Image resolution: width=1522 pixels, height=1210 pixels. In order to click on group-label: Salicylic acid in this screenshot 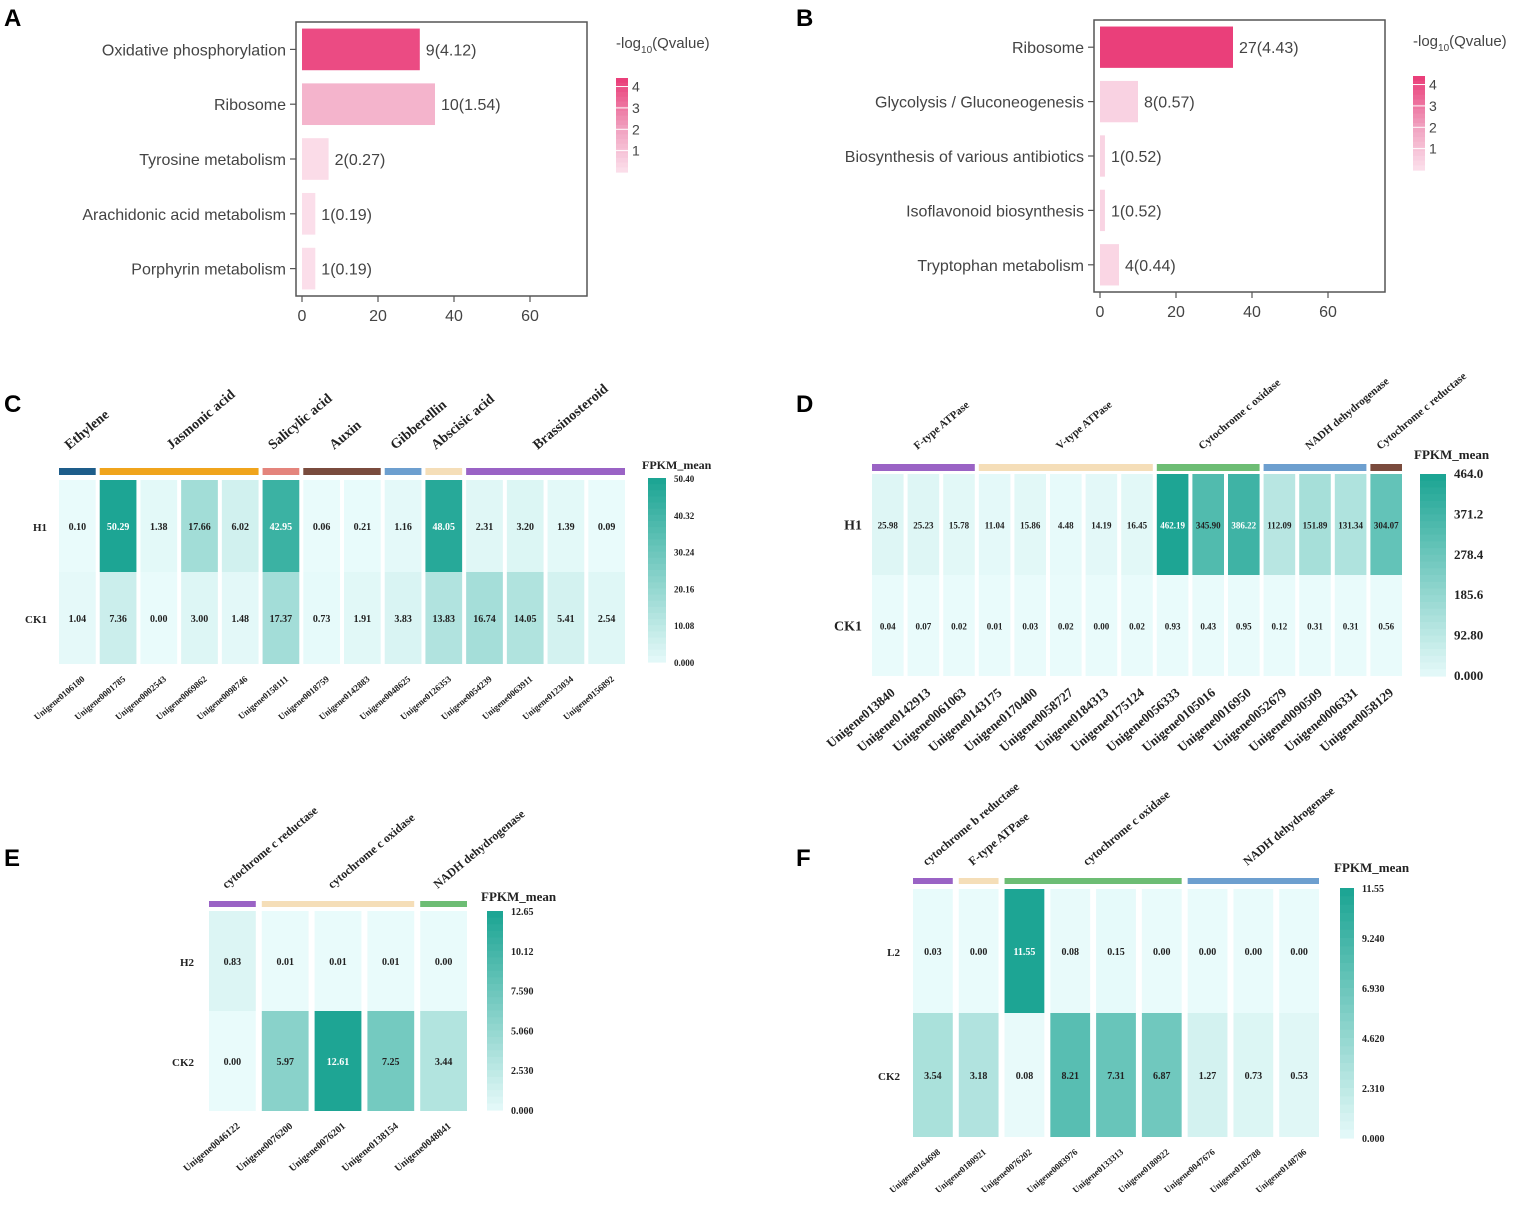, I will do `click(301, 422)`.